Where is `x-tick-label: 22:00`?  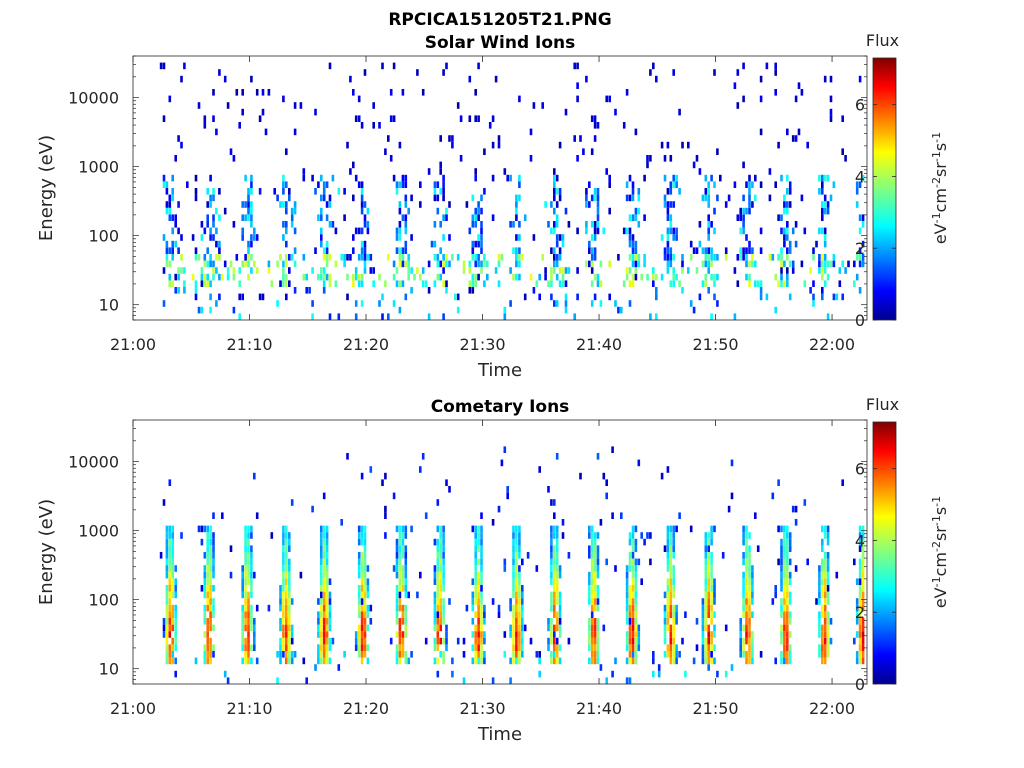 x-tick-label: 22:00 is located at coordinates (832, 708).